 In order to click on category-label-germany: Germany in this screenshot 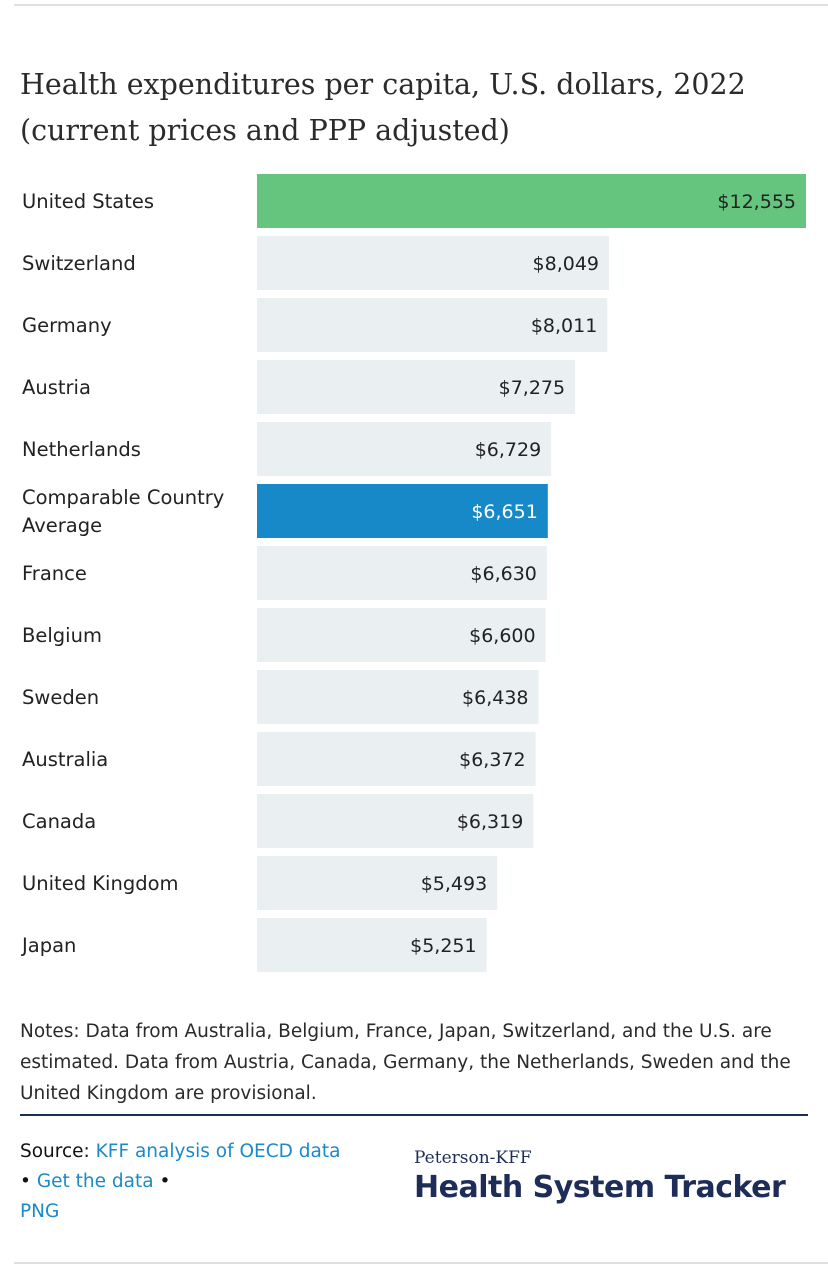, I will do `click(67, 325)`.